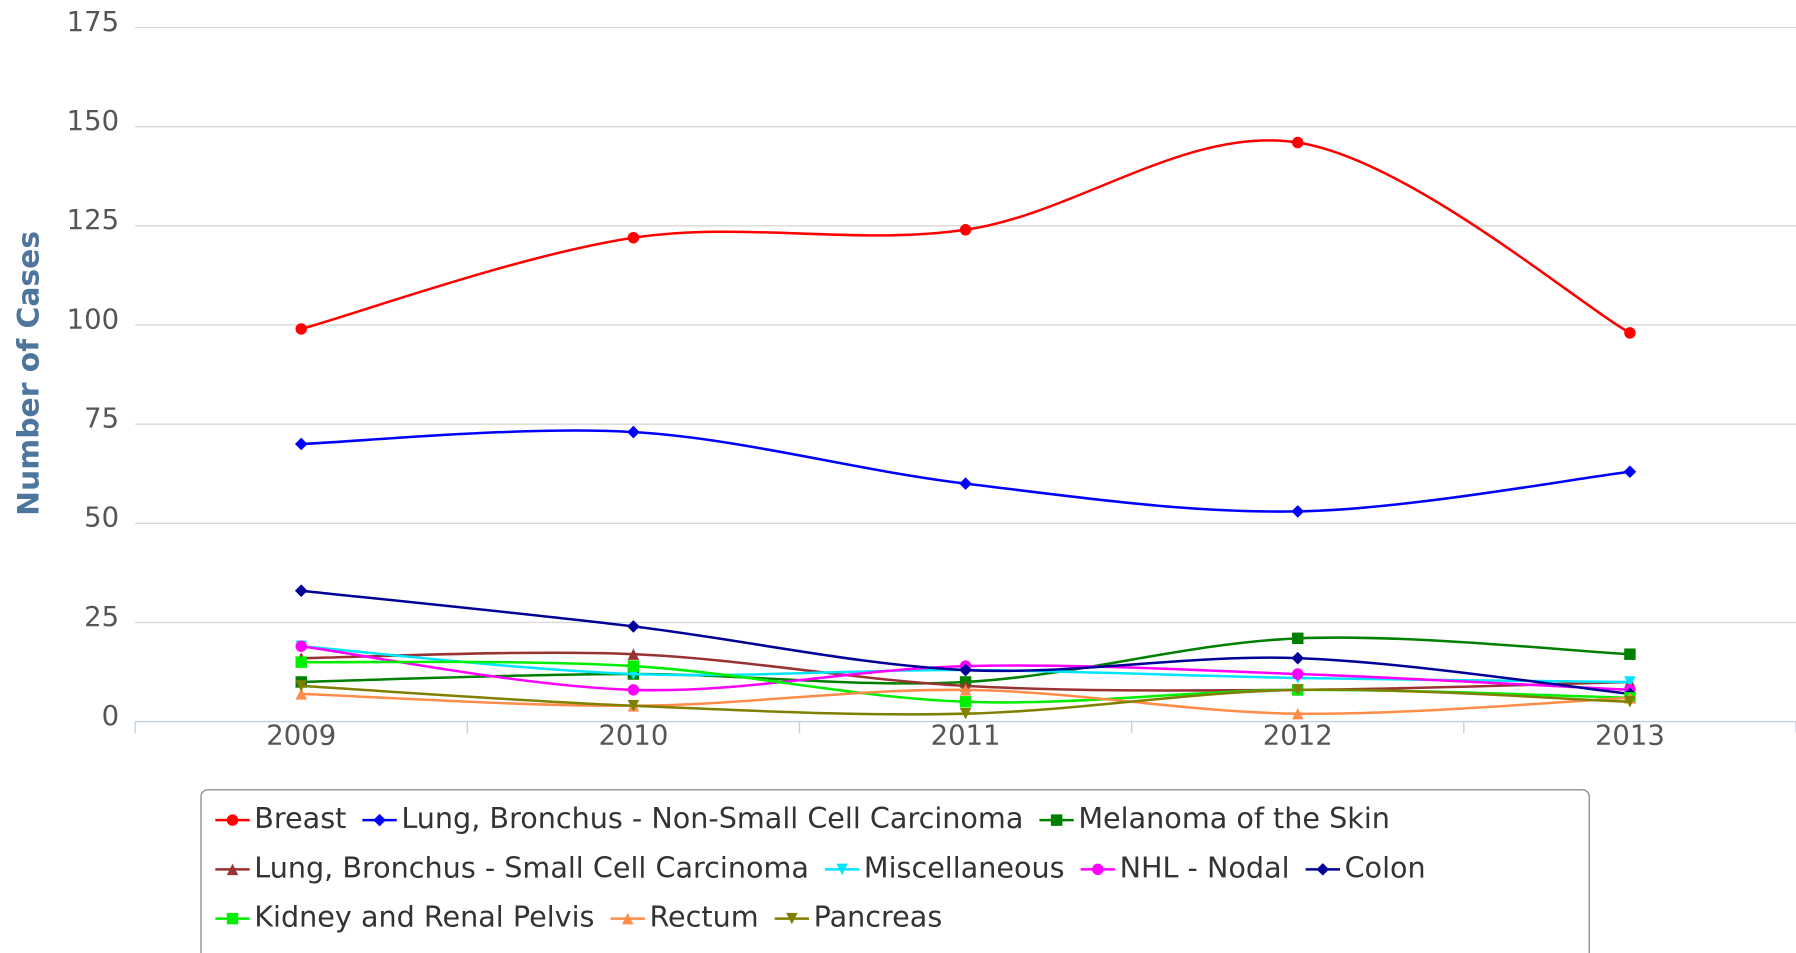  I want to click on legend-item: Kidney and Renal Pelvis, so click(404, 917).